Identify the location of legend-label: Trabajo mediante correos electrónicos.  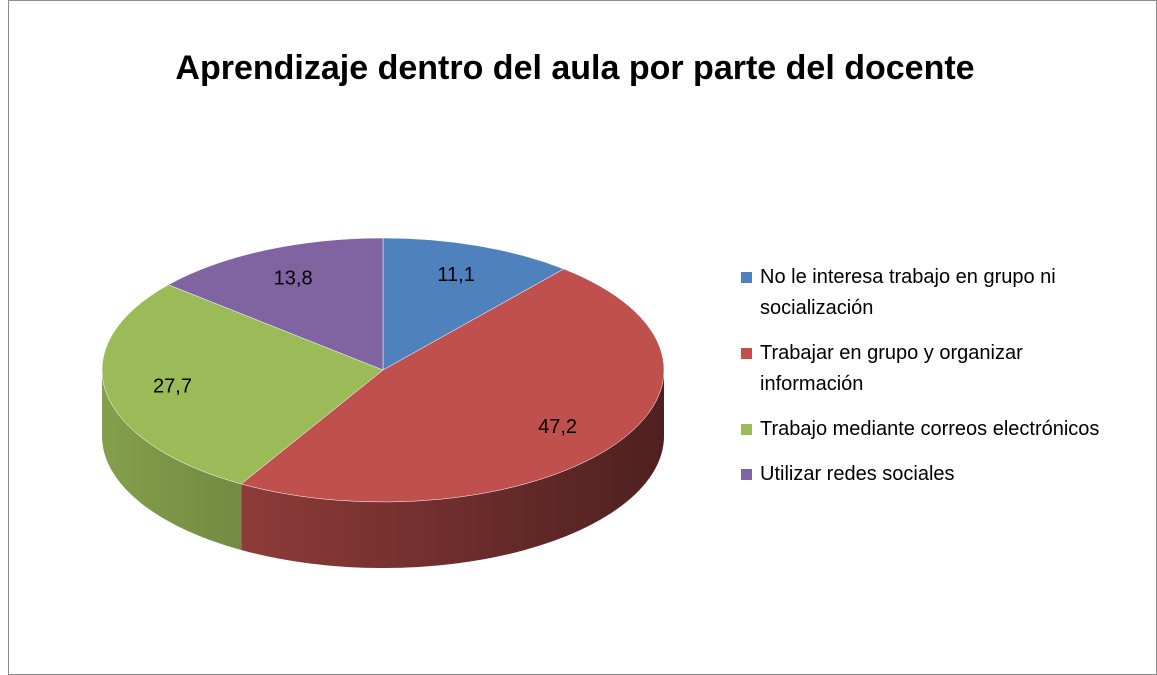
(930, 429).